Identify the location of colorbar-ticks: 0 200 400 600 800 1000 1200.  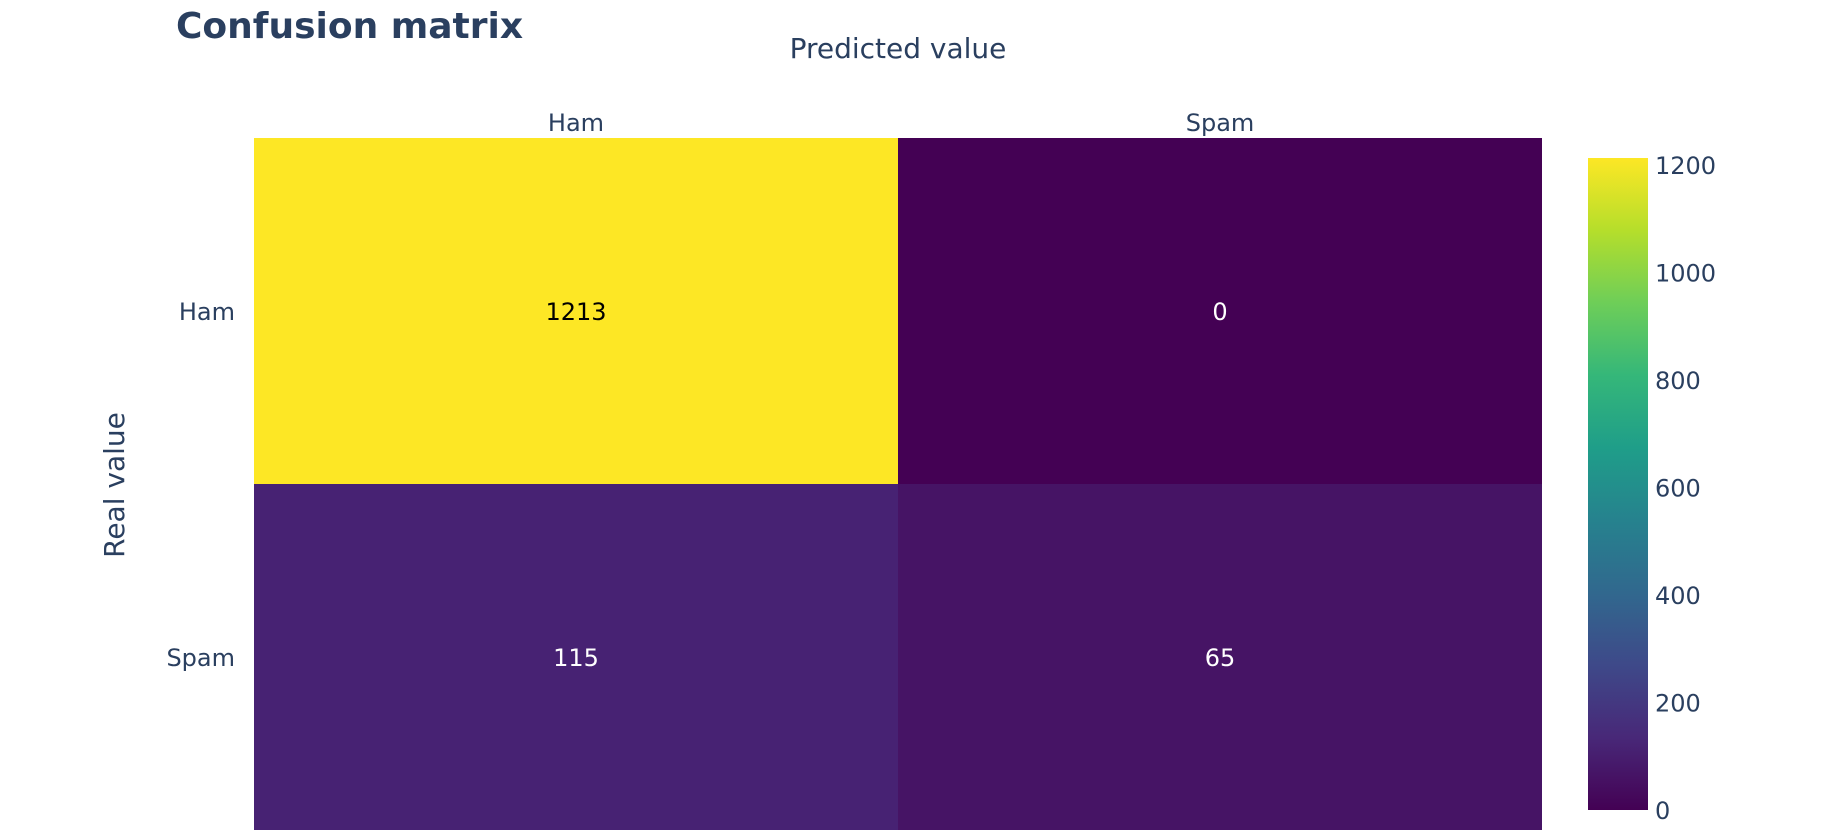
(1685, 488).